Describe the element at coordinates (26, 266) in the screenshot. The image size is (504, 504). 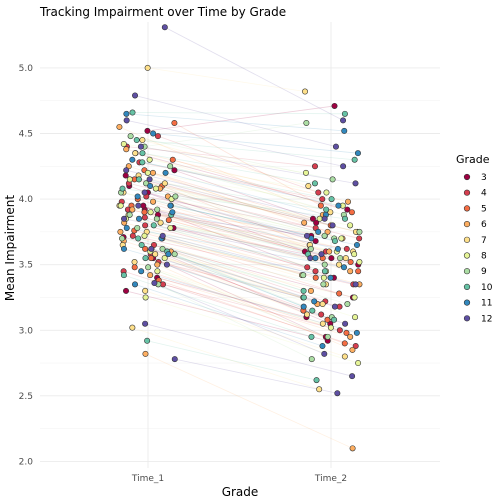
I see `y-axis-ticks: 2.0 2.5 3.0 3.5 4.0 4.5 5.0` at that location.